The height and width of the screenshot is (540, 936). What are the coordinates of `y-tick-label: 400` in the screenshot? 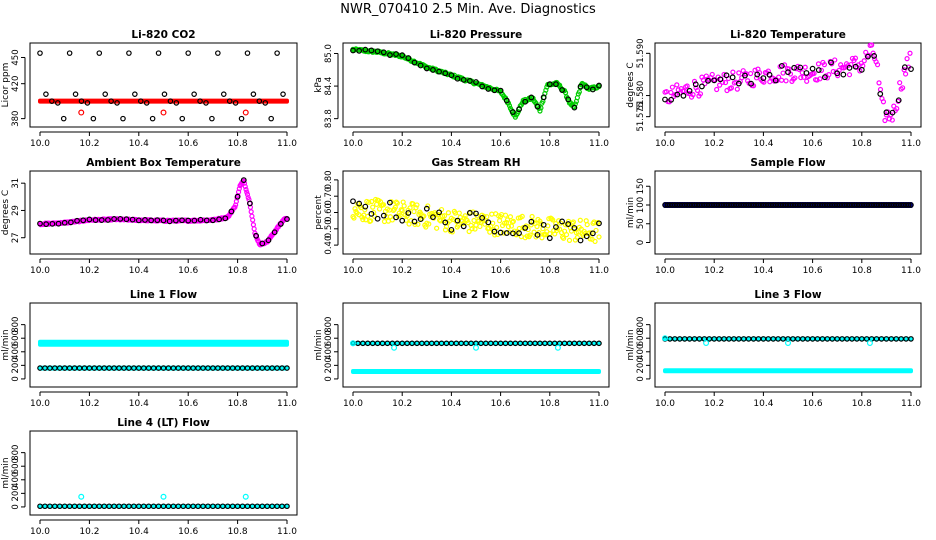 It's located at (641, 352).